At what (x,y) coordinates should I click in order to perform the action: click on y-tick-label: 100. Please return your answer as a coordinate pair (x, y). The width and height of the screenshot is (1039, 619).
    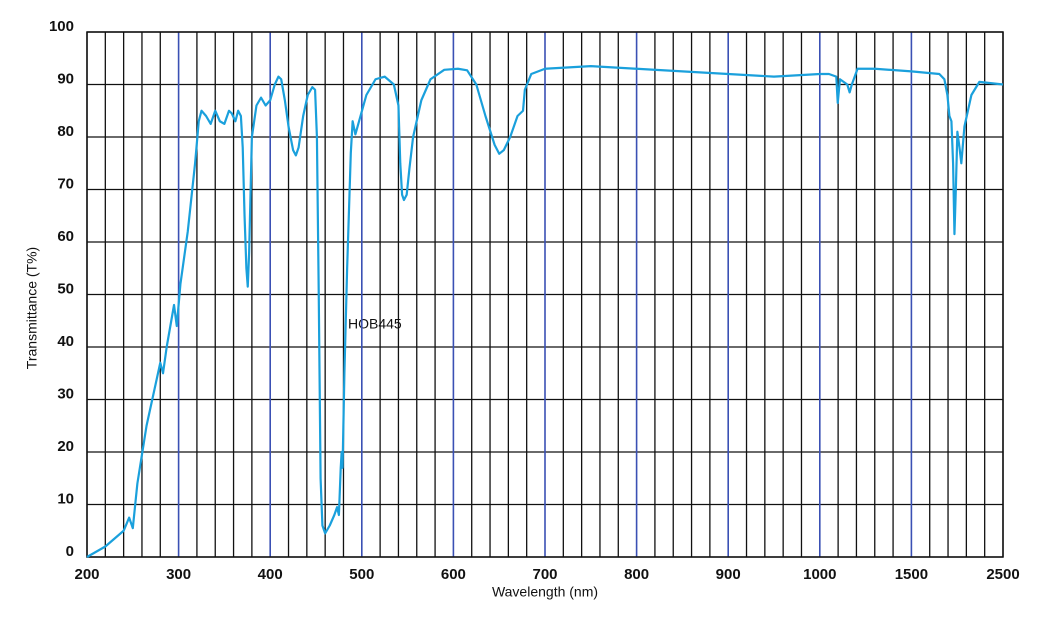
    Looking at the image, I should click on (61, 26).